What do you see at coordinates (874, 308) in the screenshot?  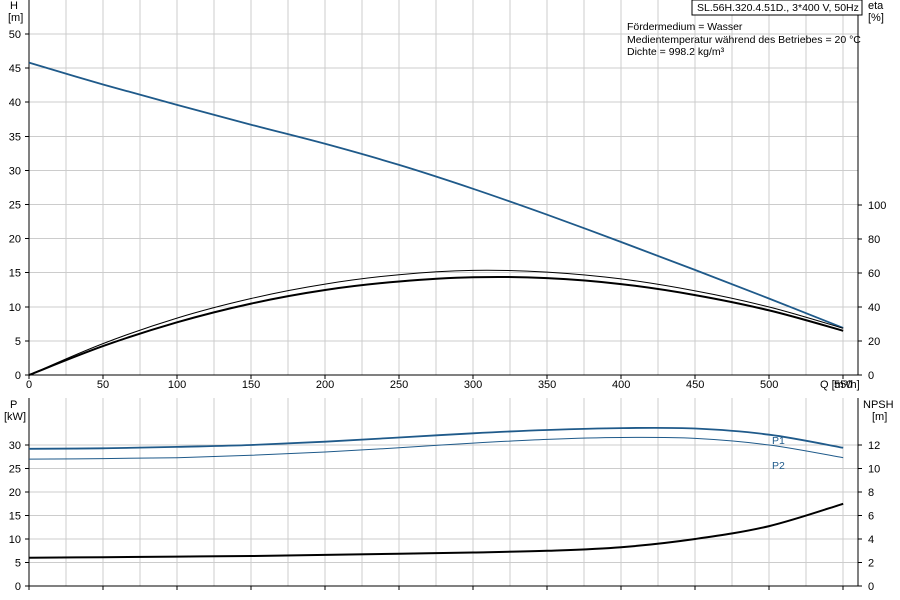 I see `y-right-tick-label: 40` at bounding box center [874, 308].